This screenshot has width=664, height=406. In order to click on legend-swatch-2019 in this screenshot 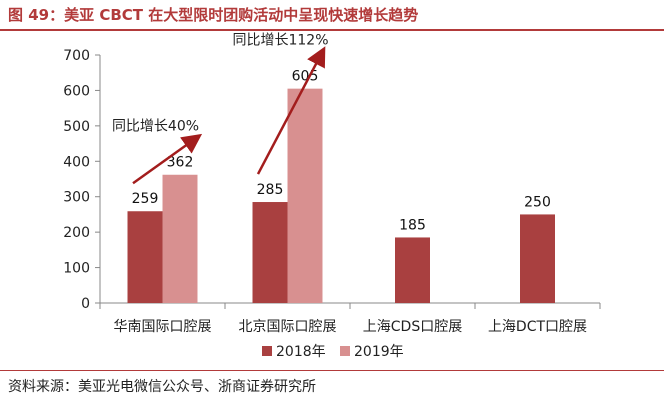, I will do `click(345, 351)`.